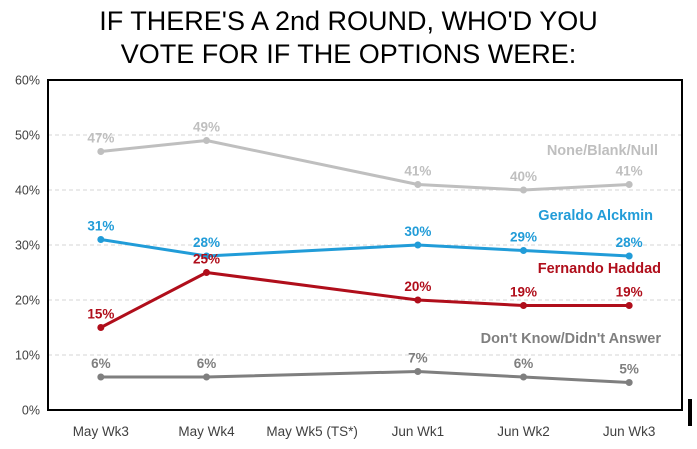 Image resolution: width=697 pixels, height=449 pixels. I want to click on series-label-don-t-know-didn-t-answer: Don't Know/Didn't Answer, so click(571, 339).